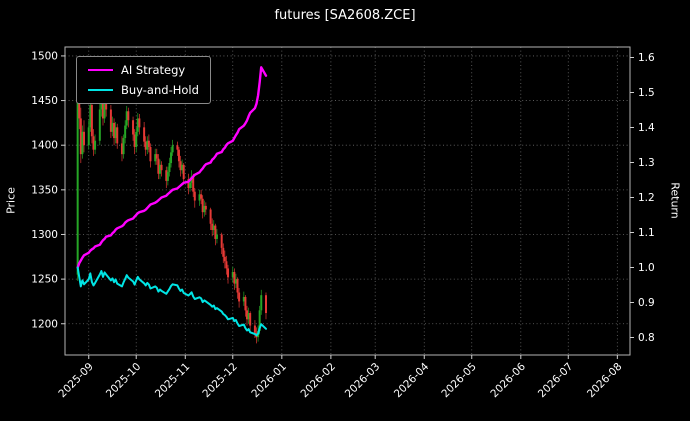 This screenshot has width=690, height=421. Describe the element at coordinates (459, 381) in the screenshot. I see `svg-text: 2026-05` at that location.